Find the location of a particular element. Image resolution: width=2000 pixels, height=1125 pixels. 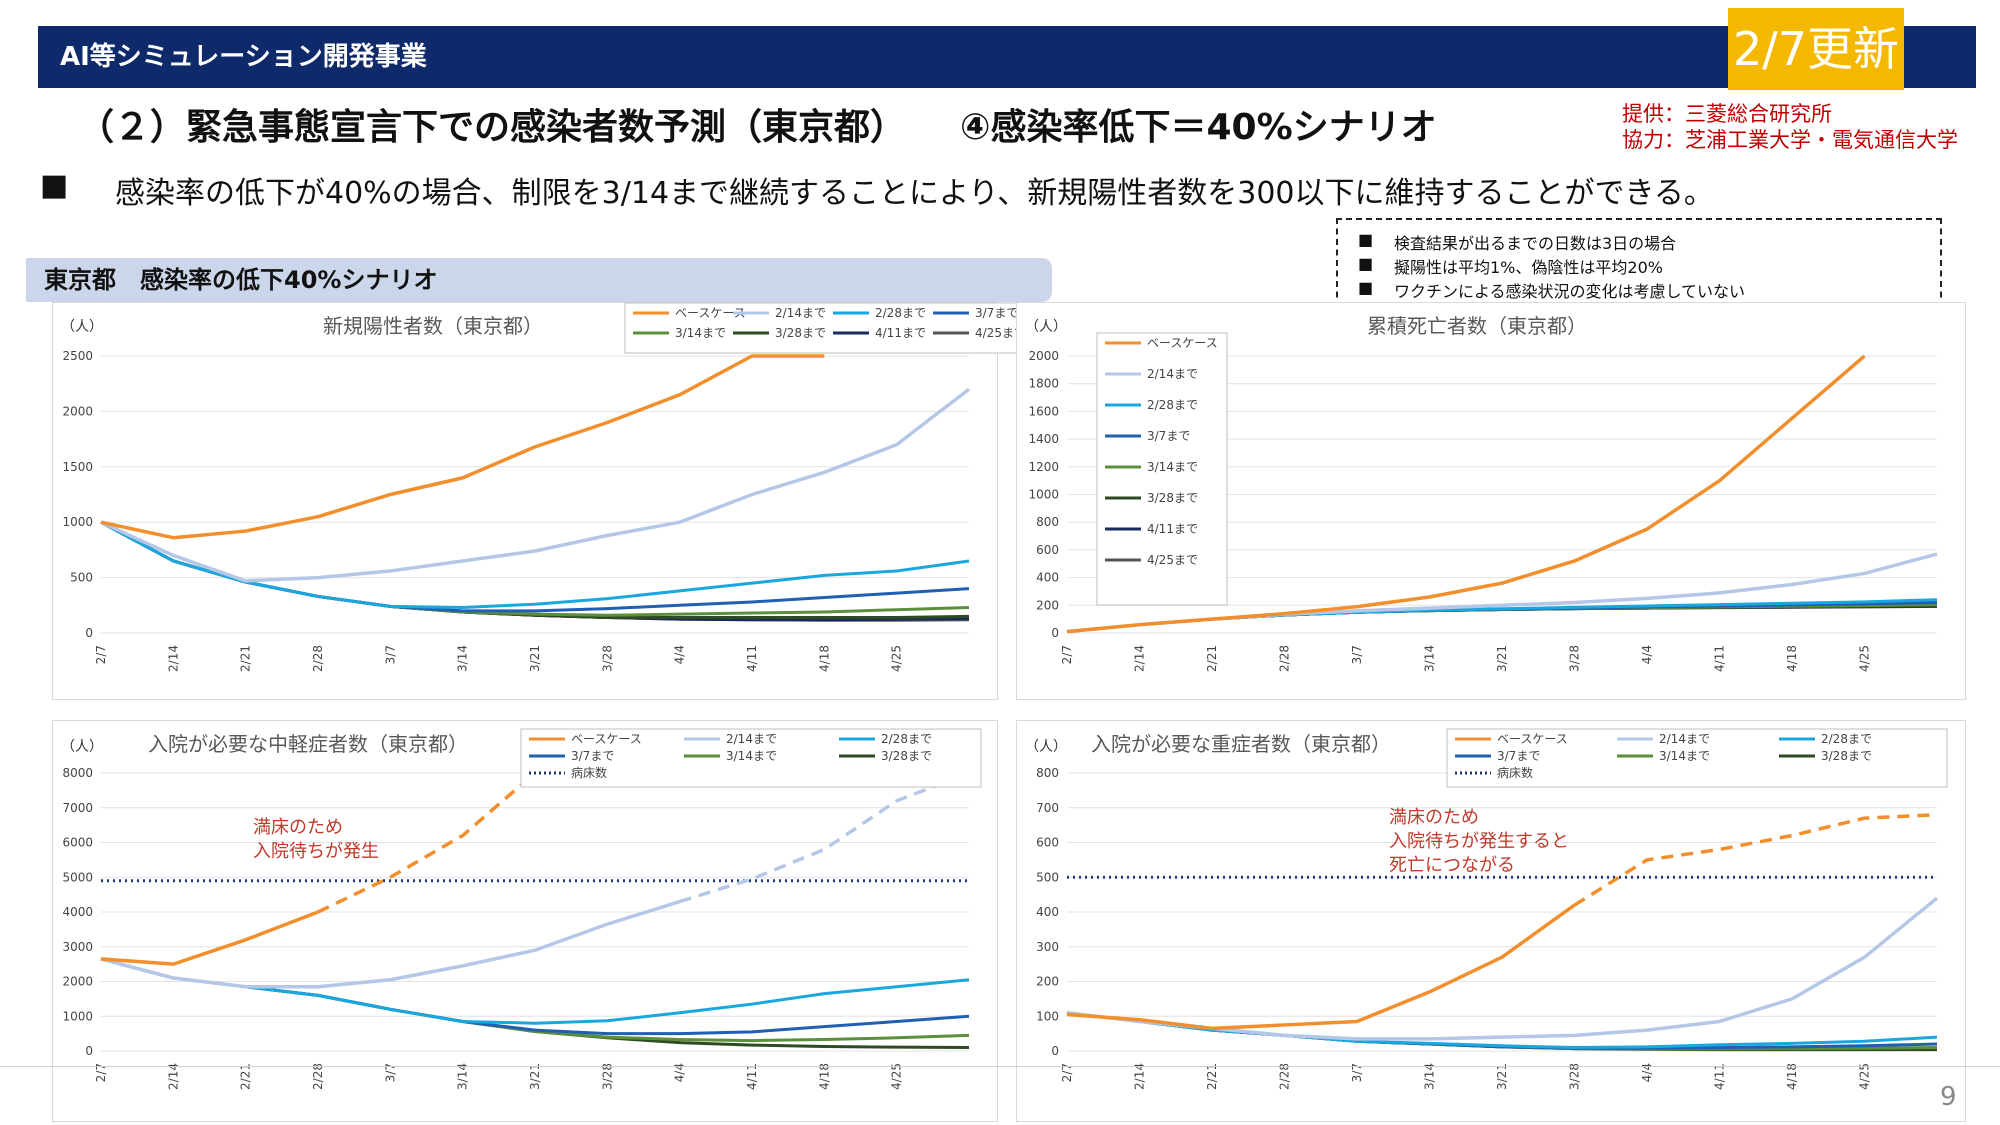

y-tick-label: 8000 is located at coordinates (77, 773).